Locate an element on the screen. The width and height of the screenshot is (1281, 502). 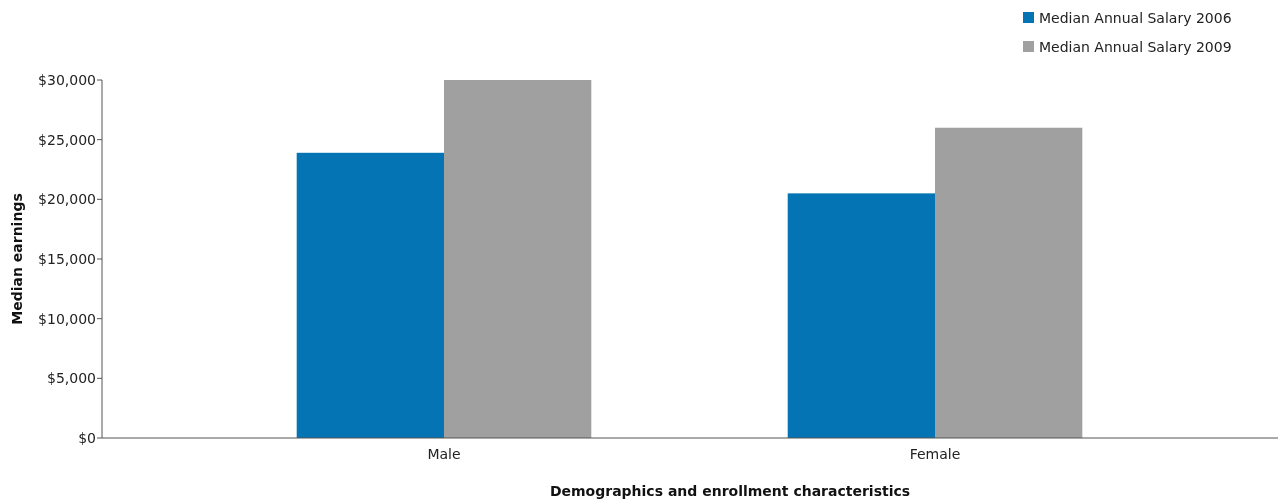
x-tick-label: Male is located at coordinates (444, 454).